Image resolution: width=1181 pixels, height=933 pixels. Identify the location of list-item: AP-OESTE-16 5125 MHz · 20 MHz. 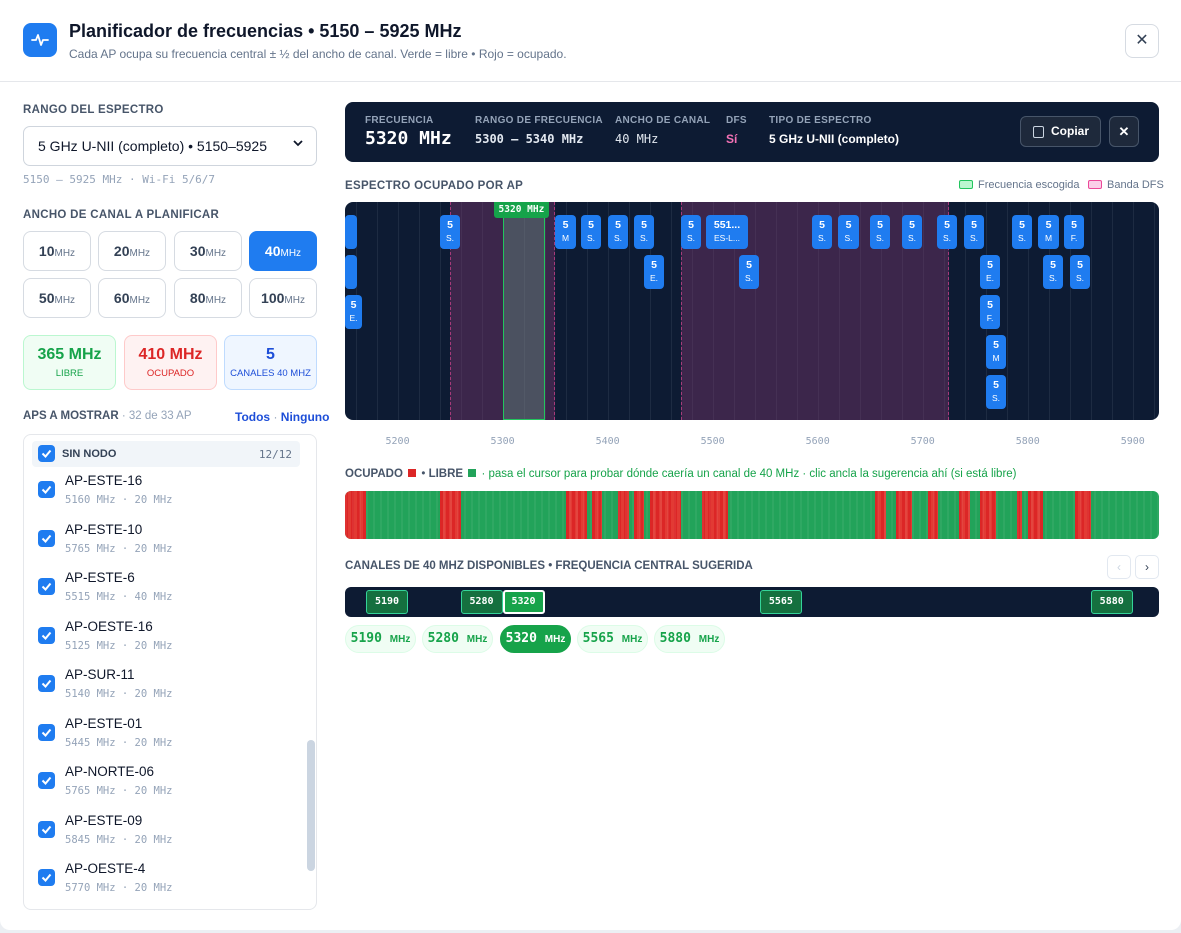
(164, 647).